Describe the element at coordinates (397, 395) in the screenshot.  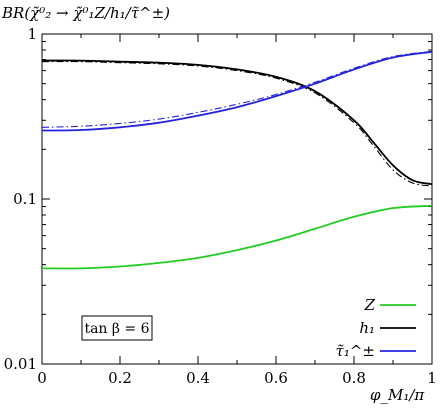
I see `x-axis-label: φ_M₁/π` at that location.